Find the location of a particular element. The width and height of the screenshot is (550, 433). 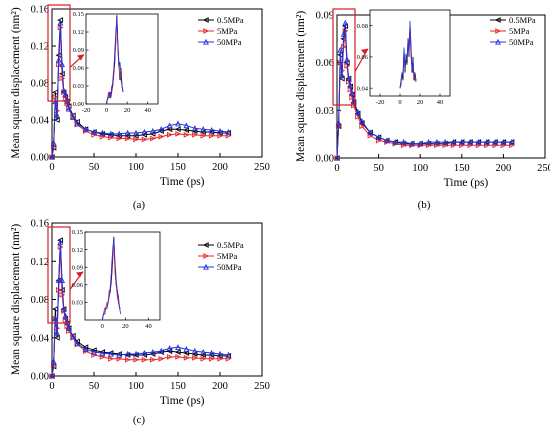

legend-label: 50MPa is located at coordinates (521, 42).